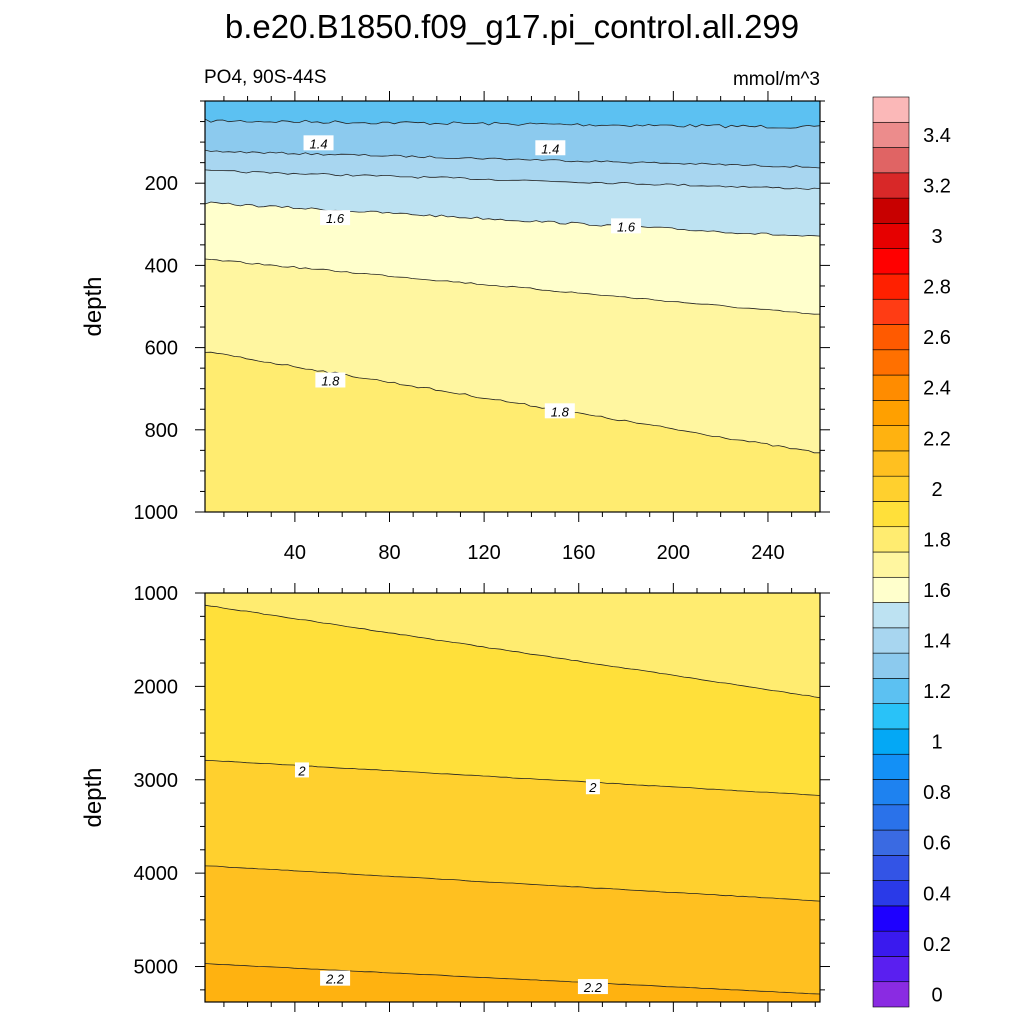 This screenshot has height=1029, width=1024. What do you see at coordinates (156, 781) in the screenshot?
I see `y-tick-label: 3000` at bounding box center [156, 781].